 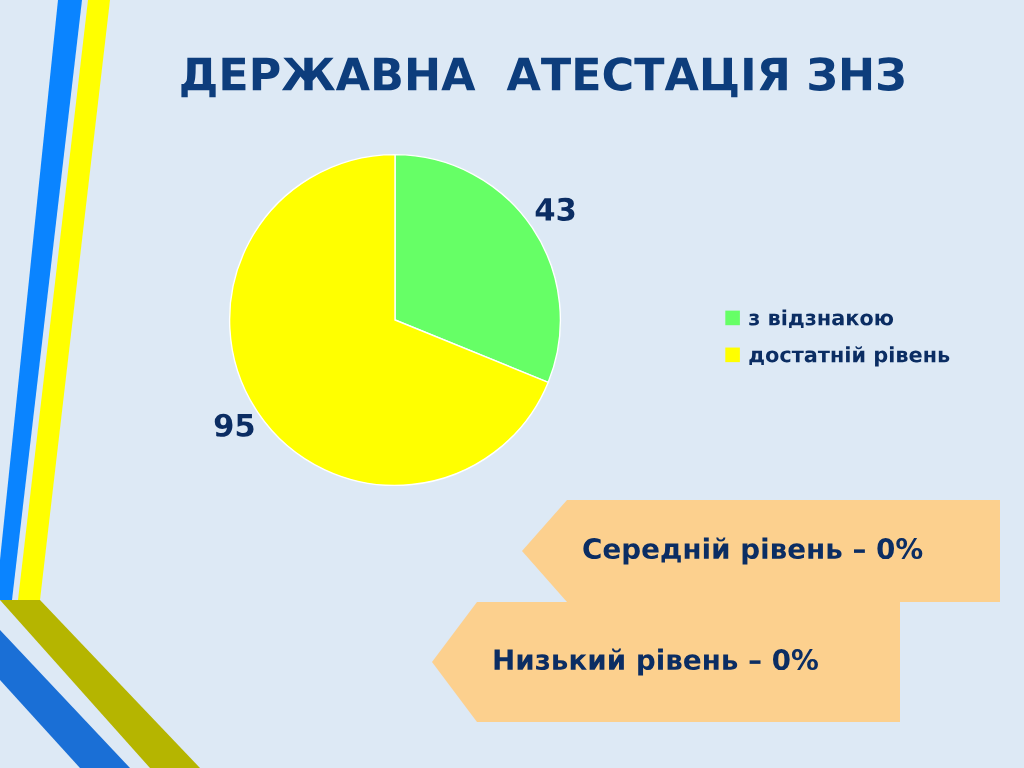 I want to click on legend-label: з відзнакою, so click(x=821, y=319).